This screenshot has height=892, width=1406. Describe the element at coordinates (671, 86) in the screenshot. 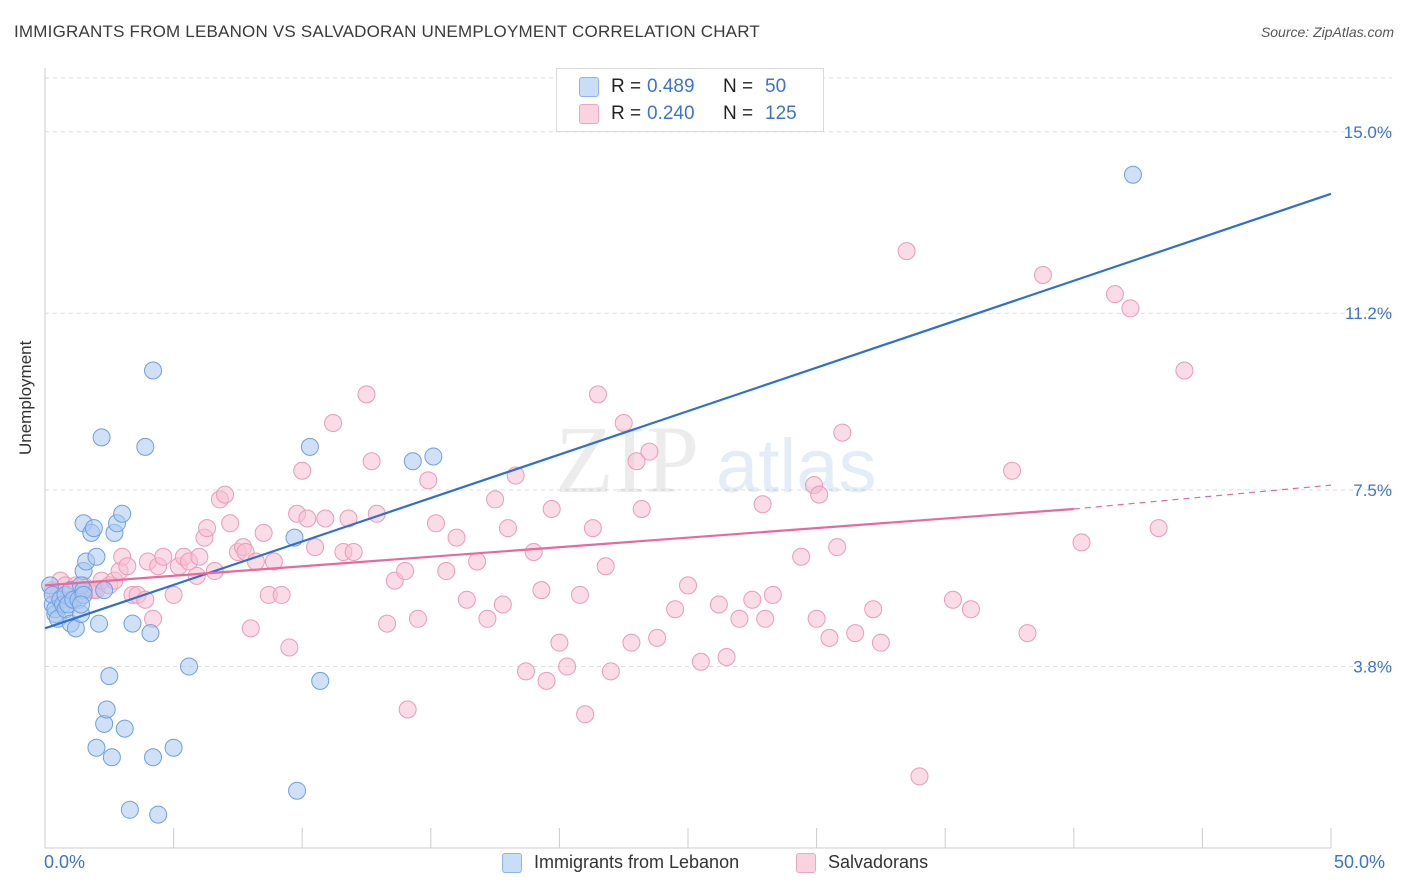

I see `legend-r-value: 0.489` at that location.